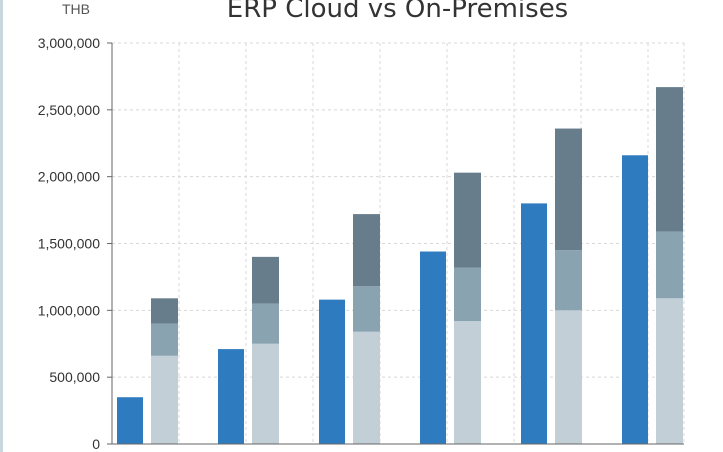 The height and width of the screenshot is (452, 723). What do you see at coordinates (69, 177) in the screenshot?
I see `y-tick-label: 2,000,000` at bounding box center [69, 177].